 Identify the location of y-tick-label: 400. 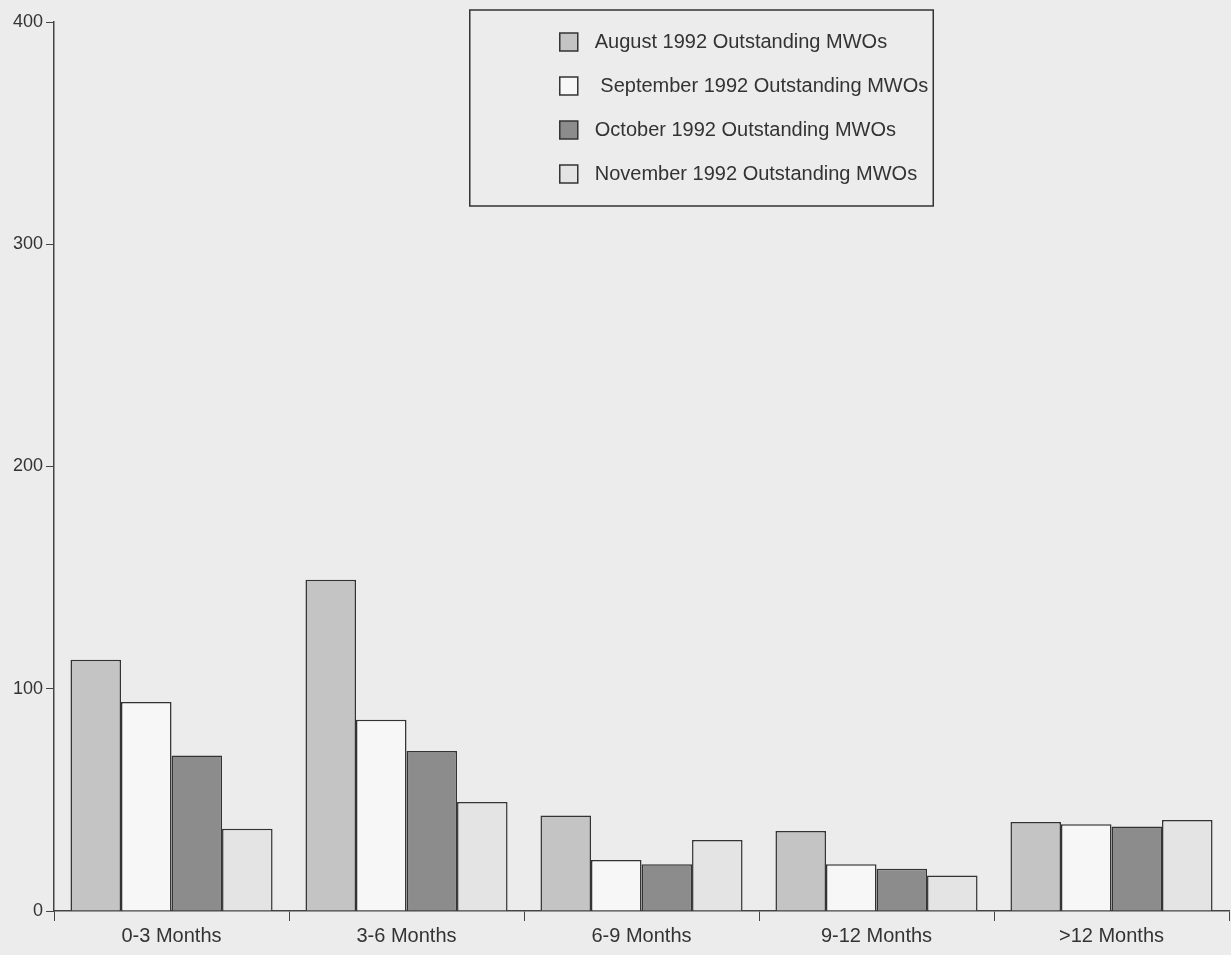
(28, 20).